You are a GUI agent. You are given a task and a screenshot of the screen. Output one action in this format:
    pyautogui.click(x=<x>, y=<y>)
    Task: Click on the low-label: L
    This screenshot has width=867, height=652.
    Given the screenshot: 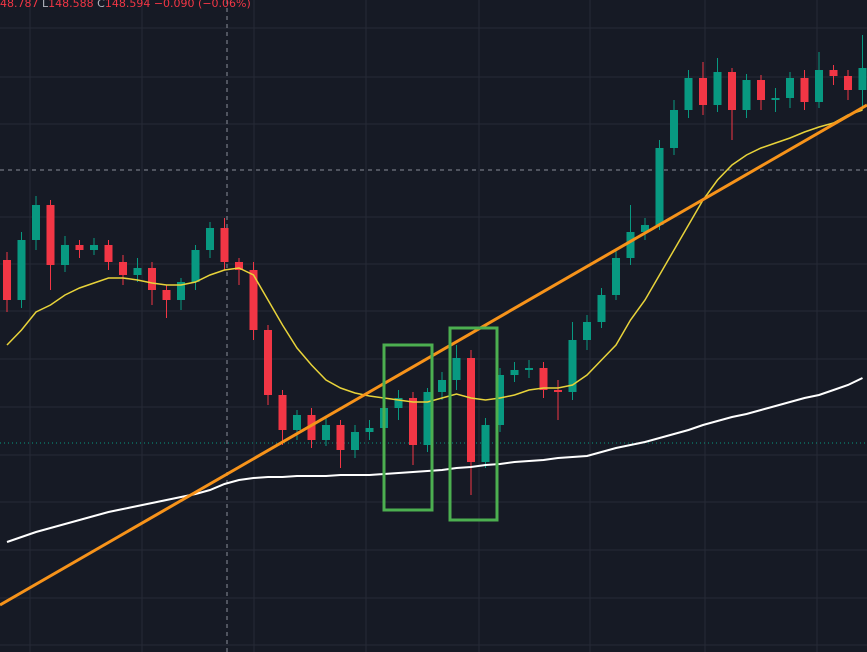 What is the action you would take?
    pyautogui.click(x=45, y=5)
    